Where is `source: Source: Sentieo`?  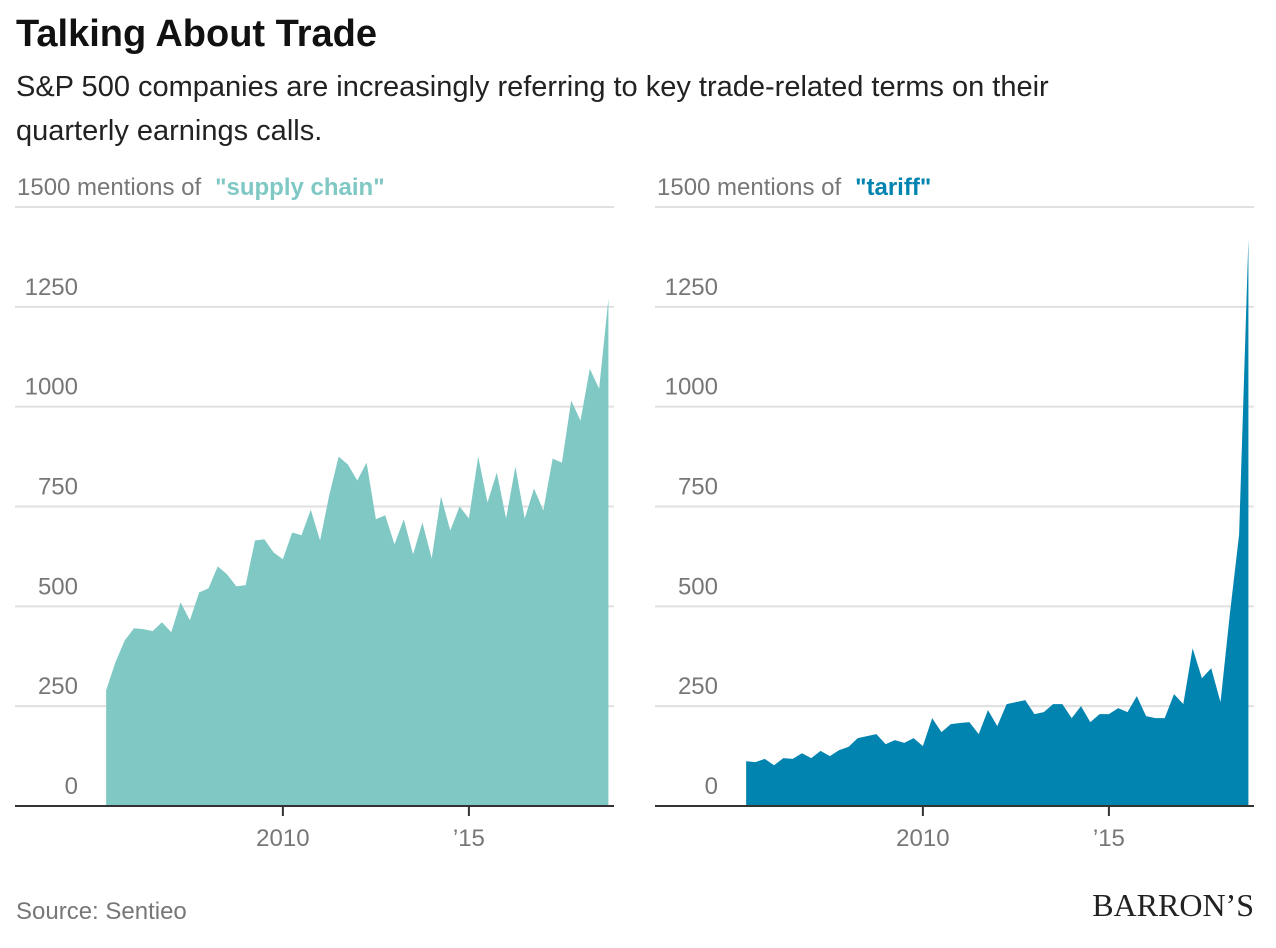 source: Source: Sentieo is located at coordinates (101, 911).